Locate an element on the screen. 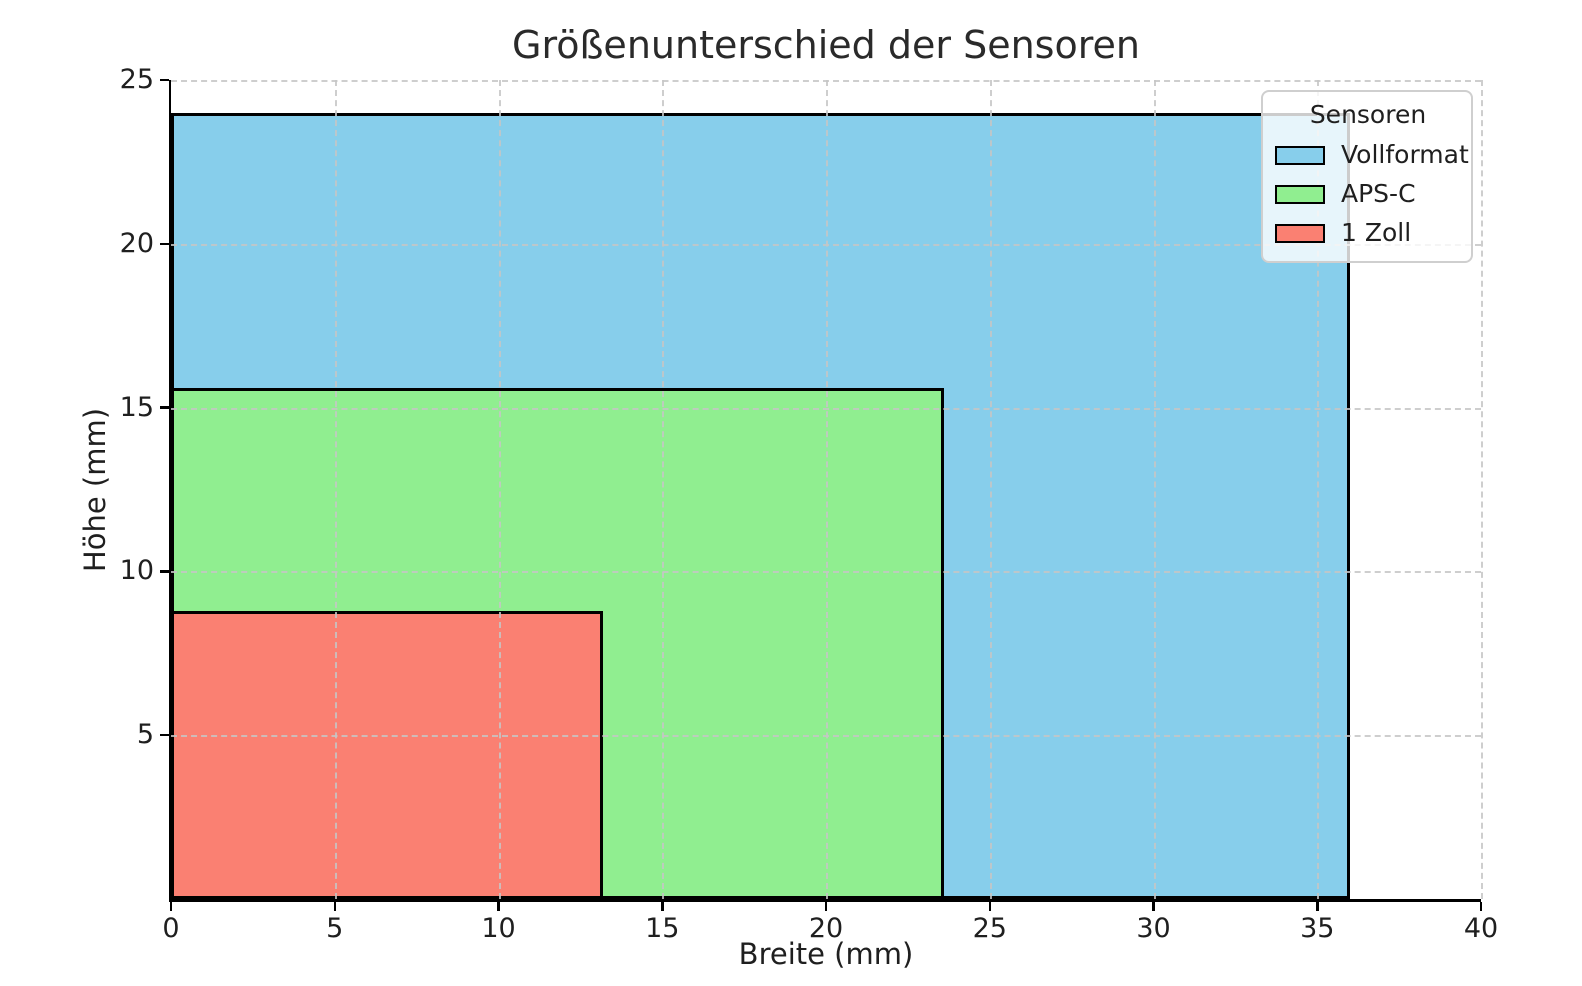 Image resolution: width=1582 pixels, height=986 pixels. legend-item-1-zoll: 1 Zoll is located at coordinates (1368, 233).